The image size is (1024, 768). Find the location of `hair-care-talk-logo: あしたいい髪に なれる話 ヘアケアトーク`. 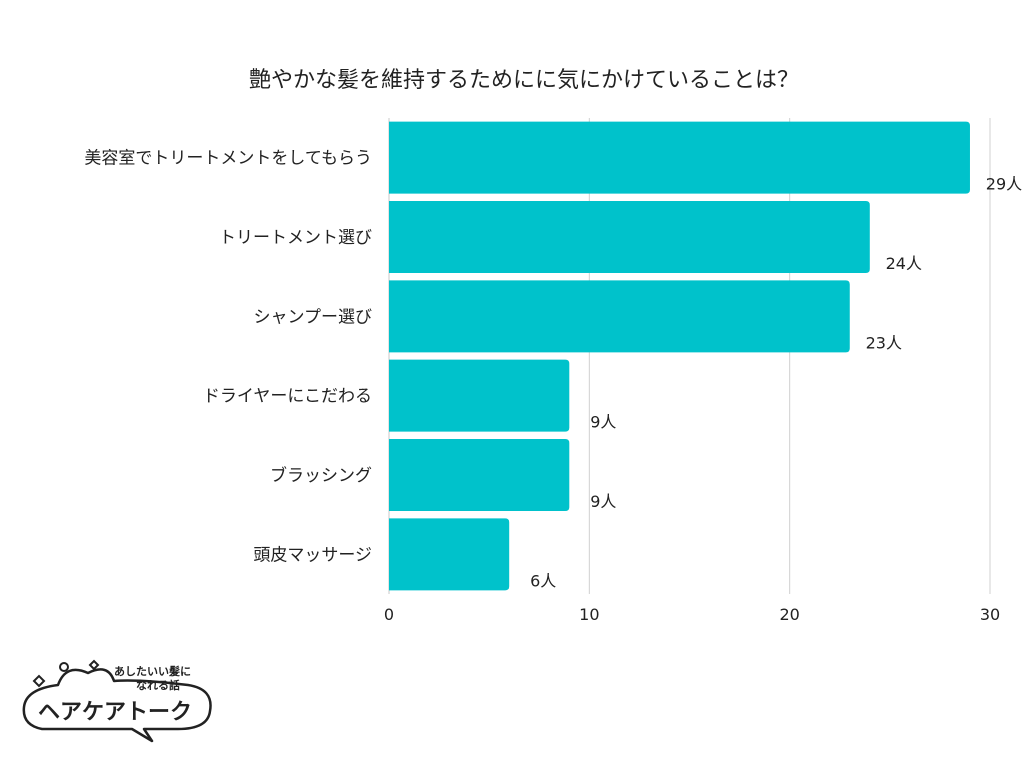

hair-care-talk-logo: あしたいい髪に なれる話 ヘアケアトーク is located at coordinates (117, 701).